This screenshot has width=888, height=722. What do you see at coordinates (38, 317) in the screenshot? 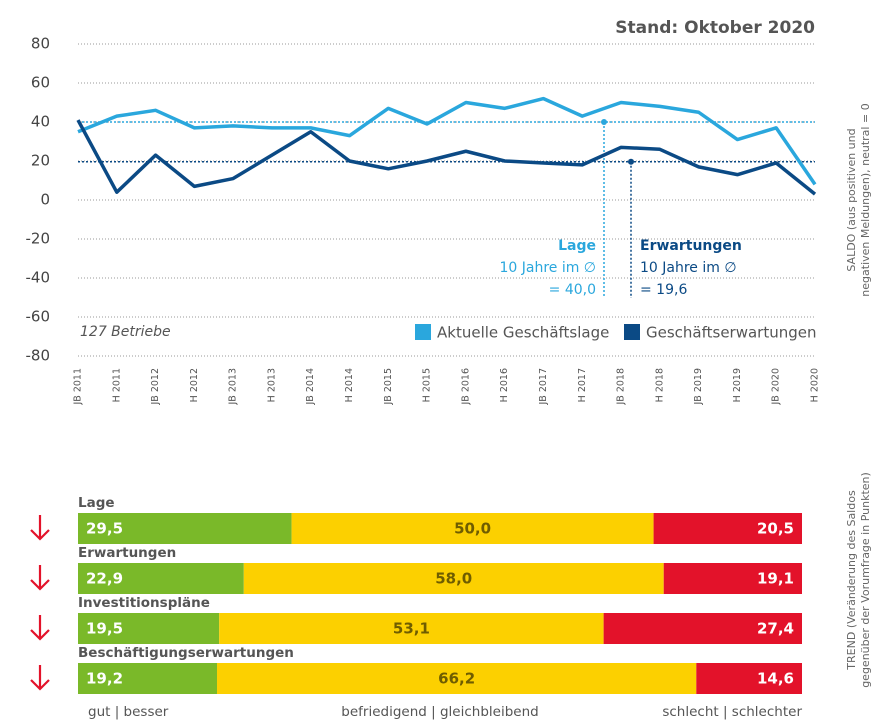
I see `y-tick-label: -60` at bounding box center [38, 317].